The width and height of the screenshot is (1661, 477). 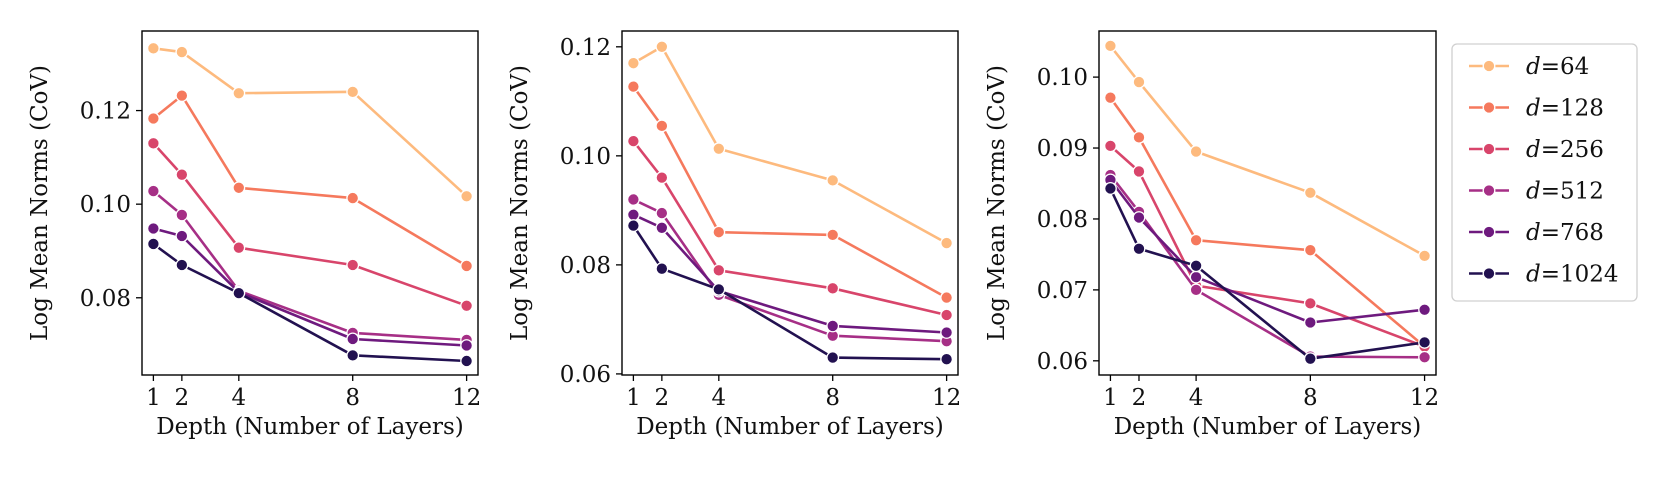 I want to click on legend-entry-label: d=1024, so click(x=1572, y=275).